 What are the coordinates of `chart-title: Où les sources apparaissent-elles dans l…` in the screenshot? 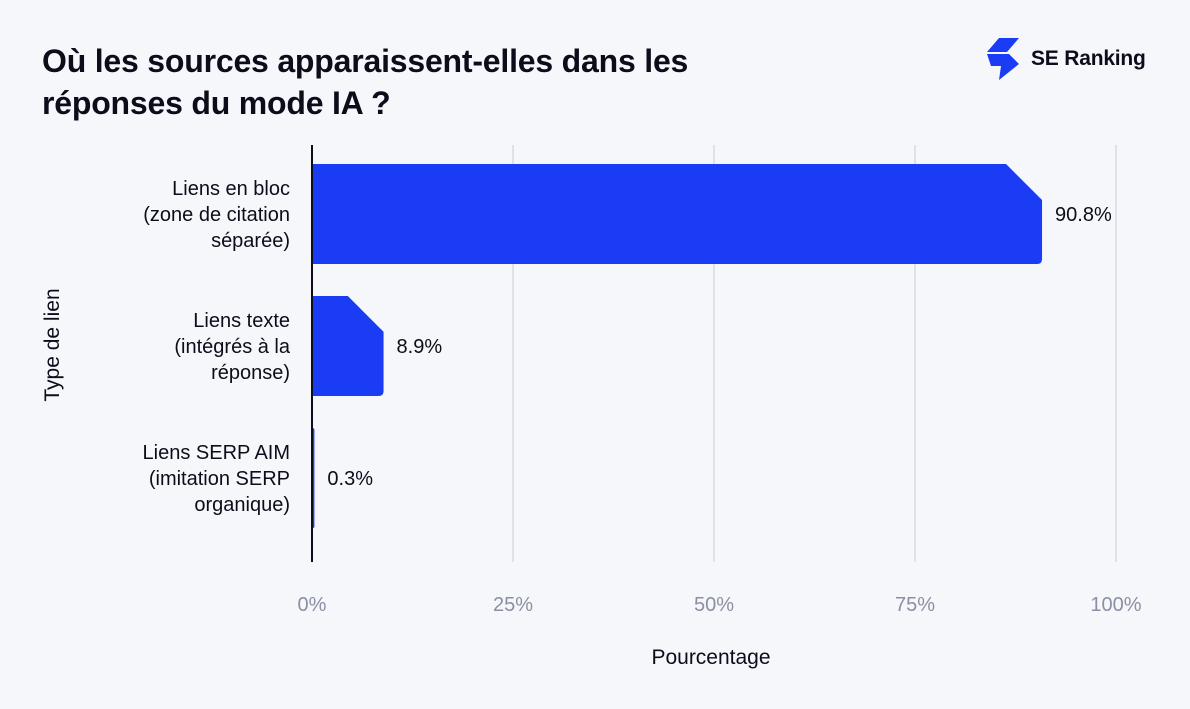 It's located at (365, 82).